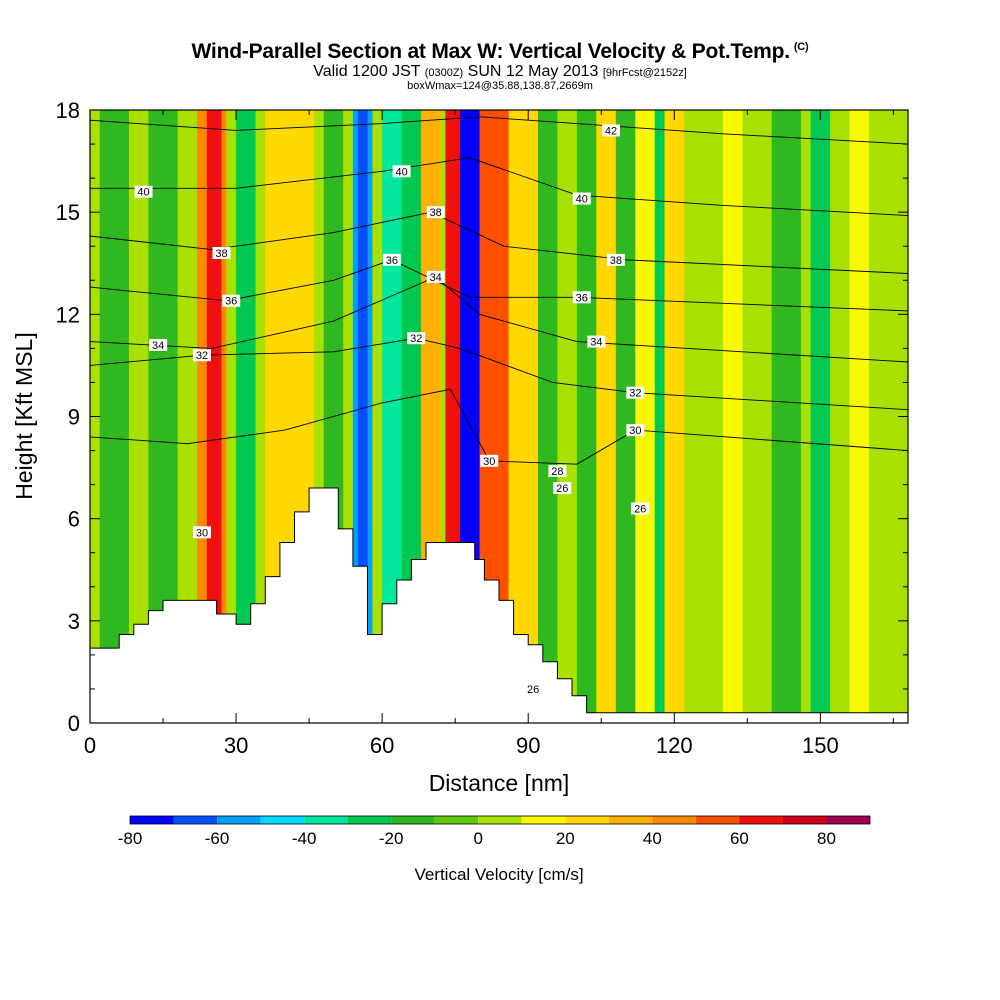  I want to click on colorbar-tick-label: -20, so click(391, 838).